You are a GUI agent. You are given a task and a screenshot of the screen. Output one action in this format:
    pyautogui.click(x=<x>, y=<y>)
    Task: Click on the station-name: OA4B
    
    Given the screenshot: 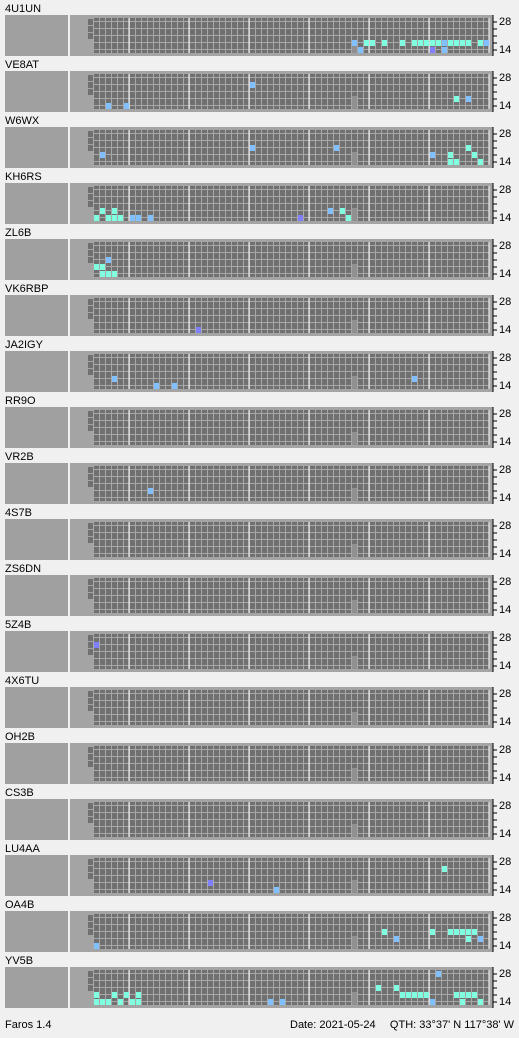 What is the action you would take?
    pyautogui.click(x=19, y=905)
    